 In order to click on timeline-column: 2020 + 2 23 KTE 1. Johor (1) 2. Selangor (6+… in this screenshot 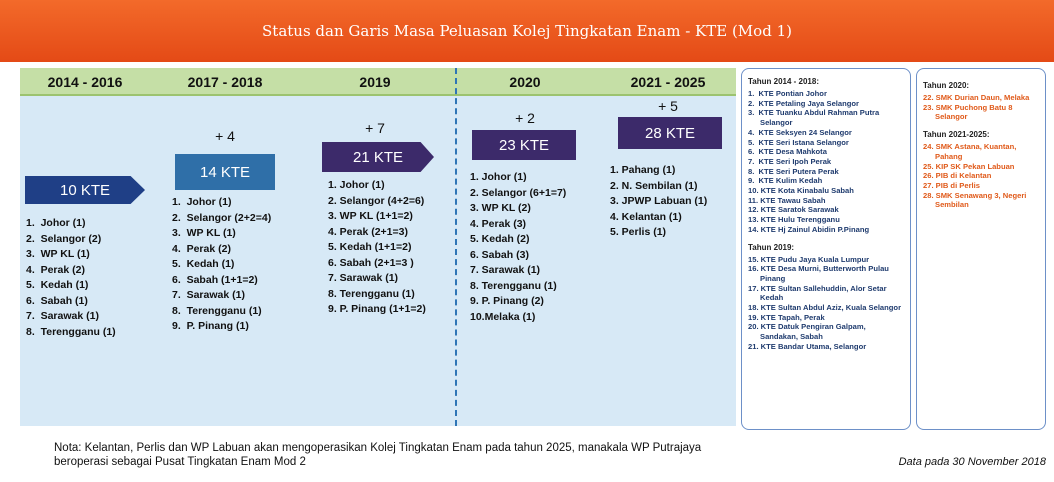, I will do `click(525, 247)`.